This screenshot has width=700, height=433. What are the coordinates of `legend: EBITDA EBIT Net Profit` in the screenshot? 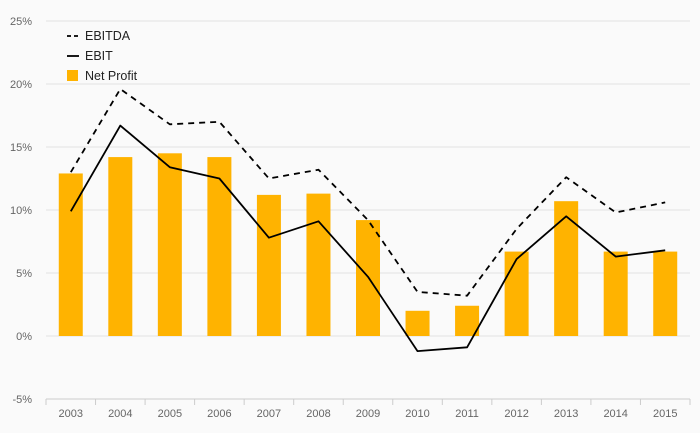 It's located at (102, 56).